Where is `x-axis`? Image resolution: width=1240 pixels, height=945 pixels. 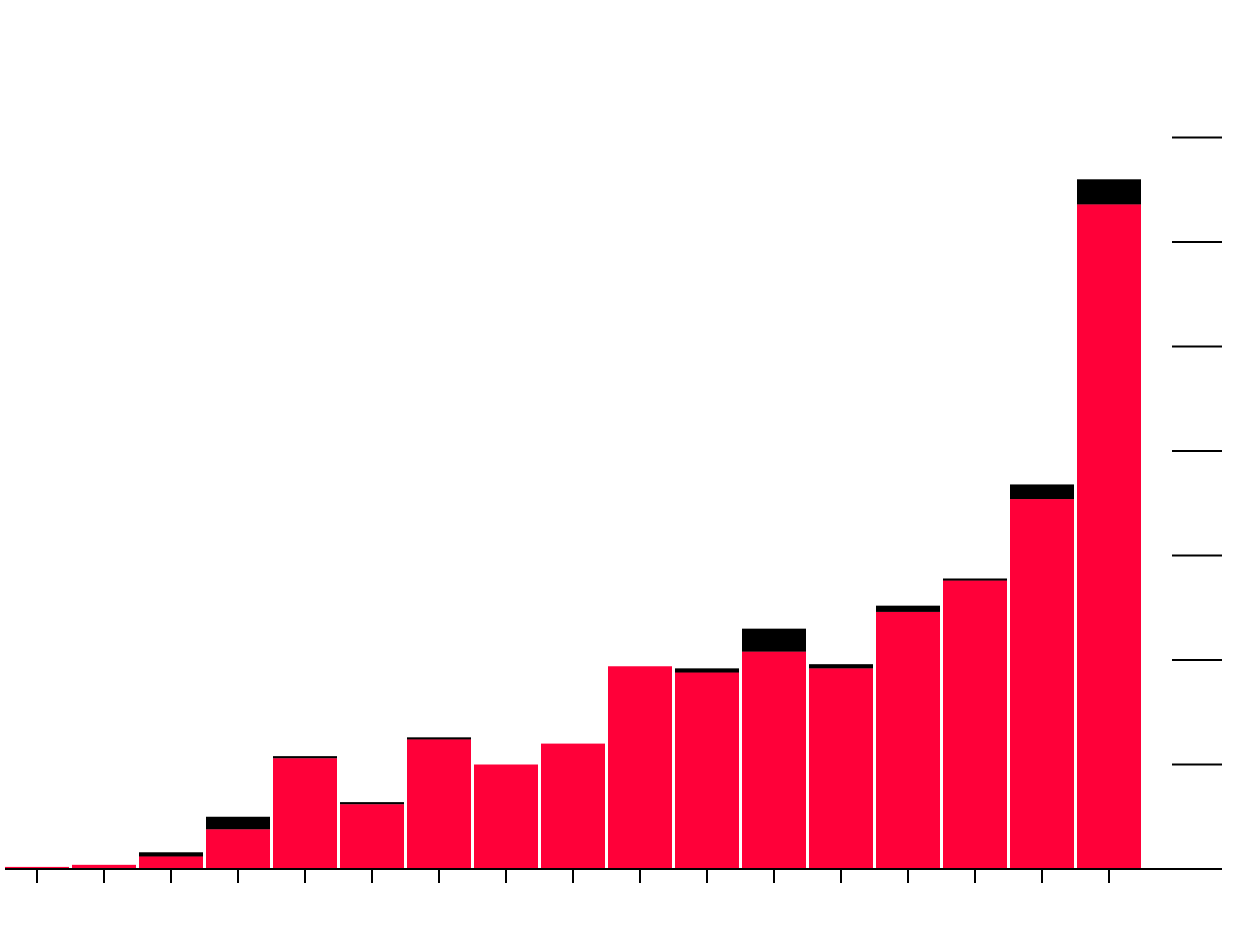
x-axis is located at coordinates (613, 875).